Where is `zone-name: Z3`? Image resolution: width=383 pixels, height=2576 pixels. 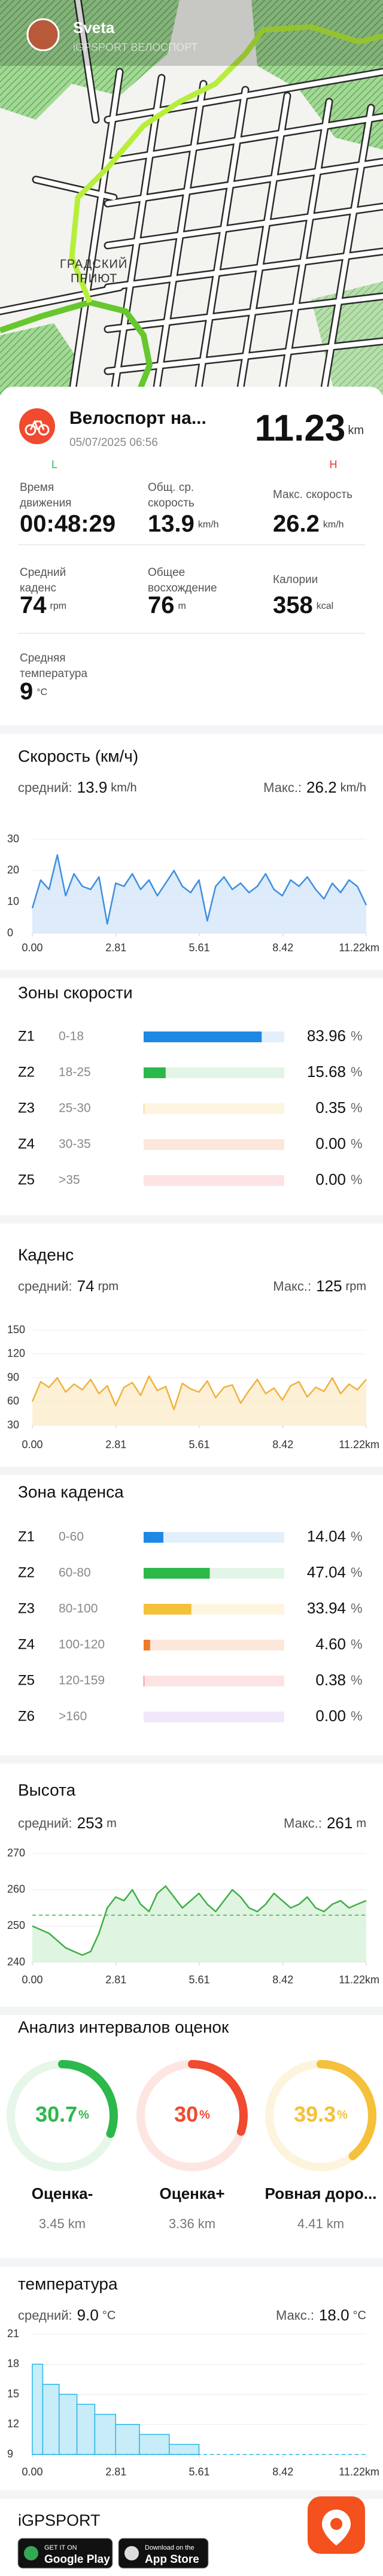 zone-name: Z3 is located at coordinates (26, 1608).